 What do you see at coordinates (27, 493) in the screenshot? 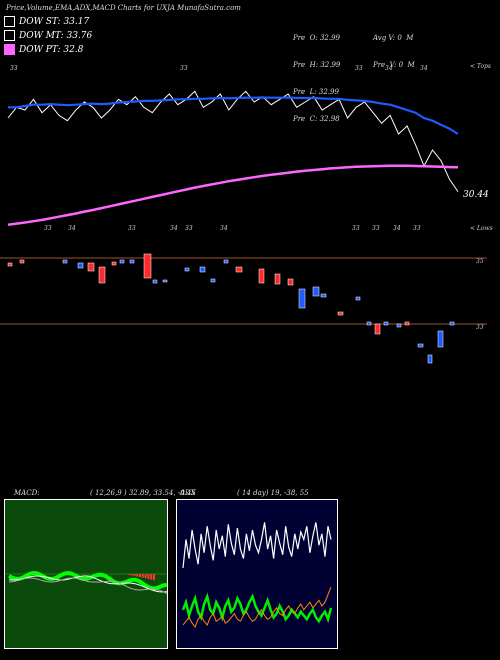
I see `macd-label: MACD:` at bounding box center [27, 493].